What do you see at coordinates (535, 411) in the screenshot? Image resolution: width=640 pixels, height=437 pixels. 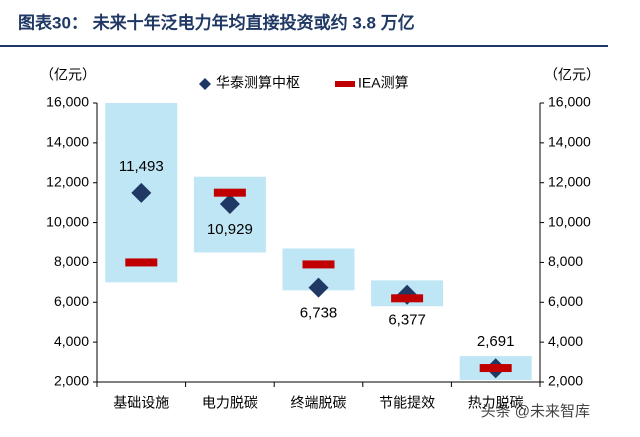 I see `watermark: 头条 @未来智库` at bounding box center [535, 411].